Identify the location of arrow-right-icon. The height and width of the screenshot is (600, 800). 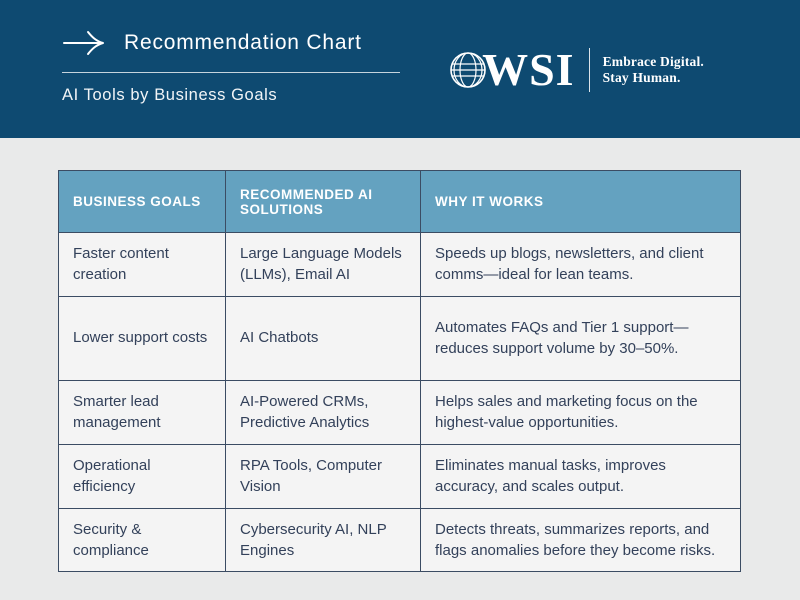
(84, 43).